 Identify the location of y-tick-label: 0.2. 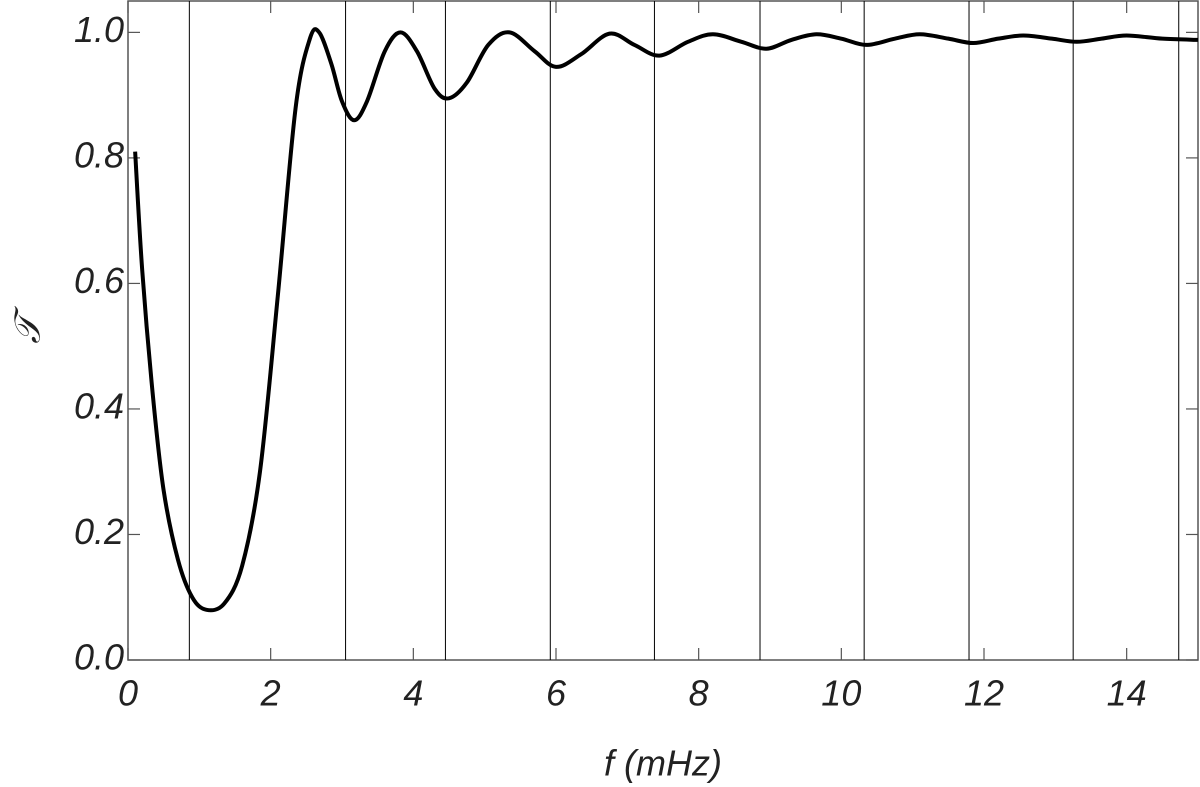
(99, 531).